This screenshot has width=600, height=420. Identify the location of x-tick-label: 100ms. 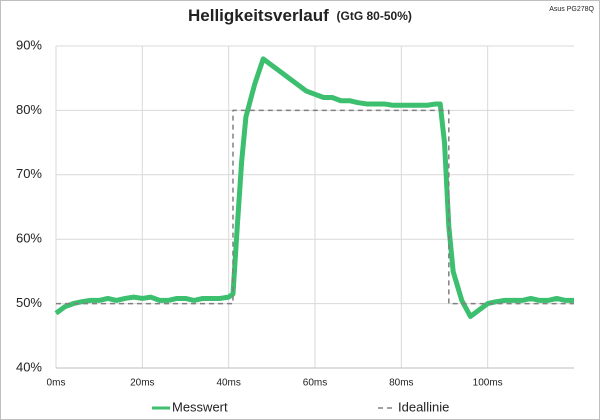
(488, 383).